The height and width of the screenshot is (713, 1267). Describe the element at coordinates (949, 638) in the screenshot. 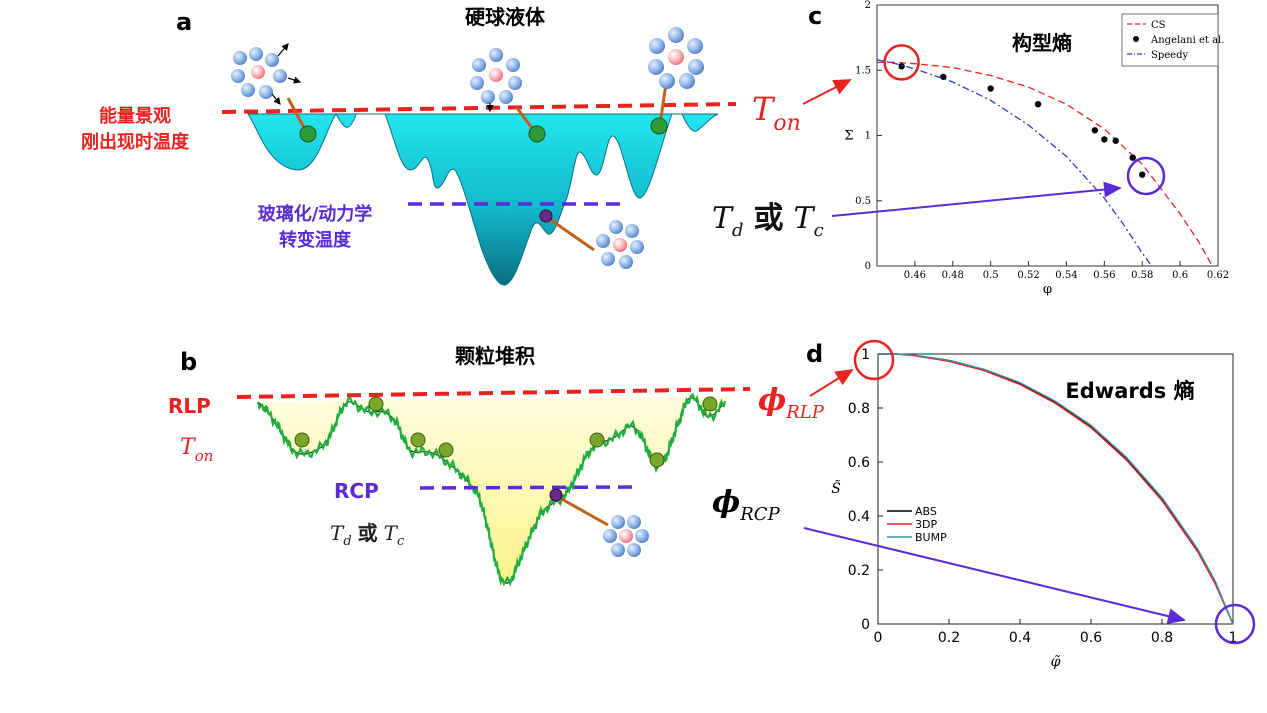

I see `x-tick-label-d: 0.2` at that location.